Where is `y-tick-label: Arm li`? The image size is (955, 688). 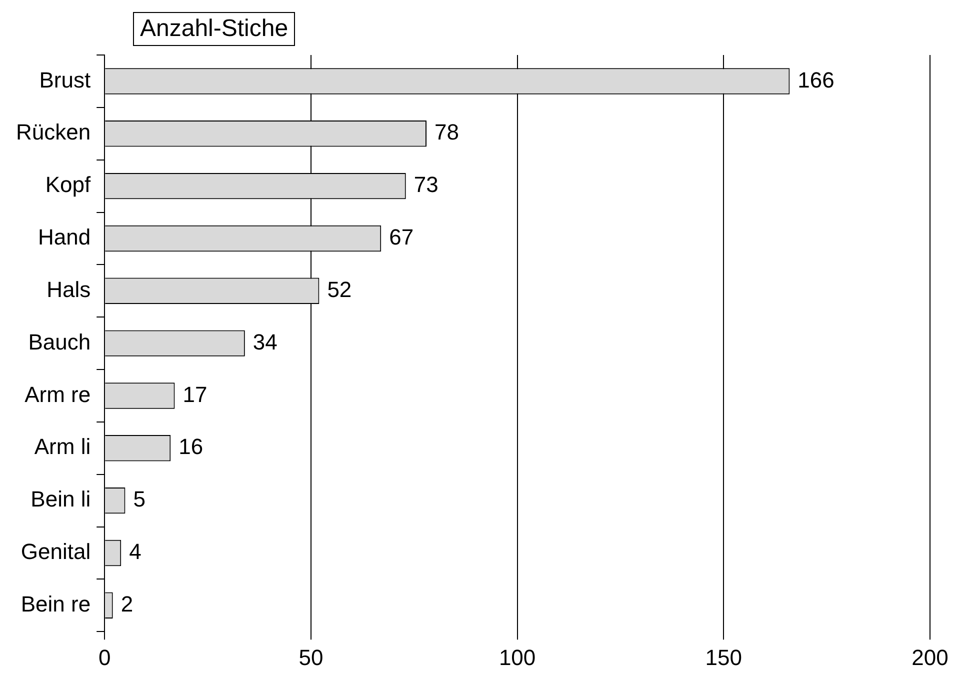 y-tick-label: Arm li is located at coordinates (62, 447).